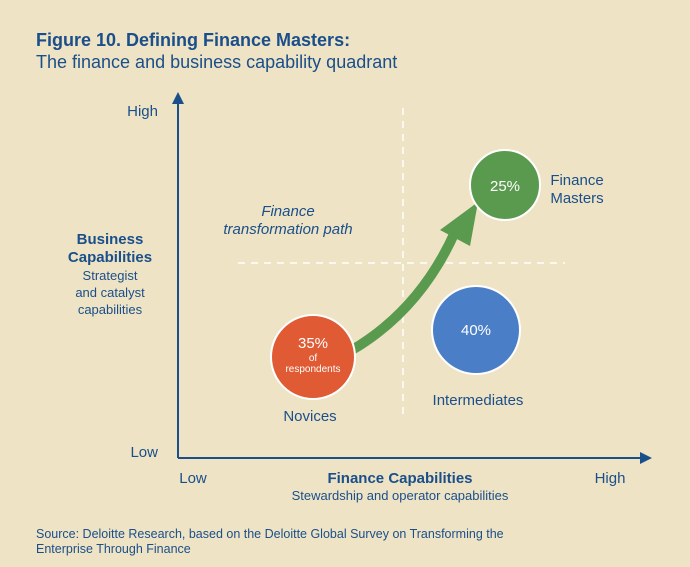 The width and height of the screenshot is (690, 567). I want to click on y-sublabel: Strategist, so click(110, 275).